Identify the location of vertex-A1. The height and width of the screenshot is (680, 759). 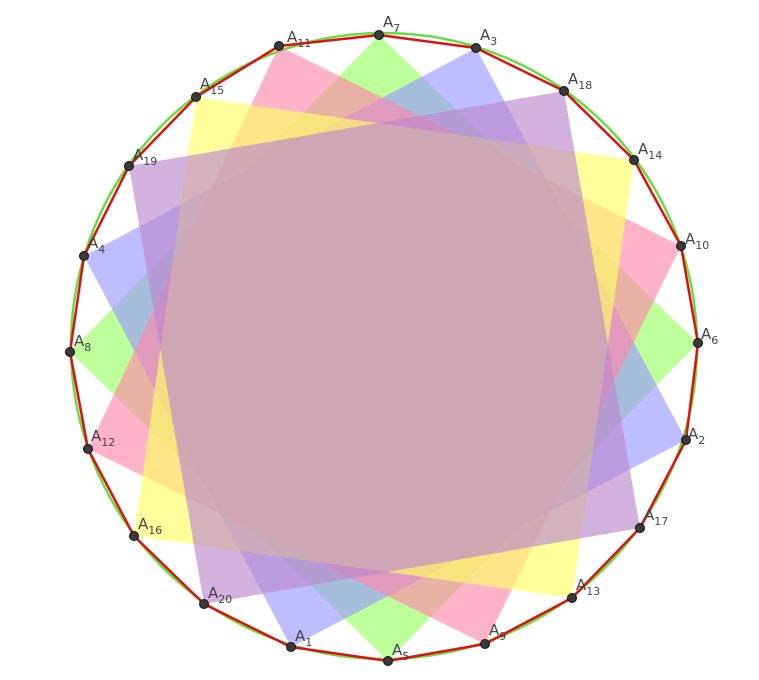
(291, 647).